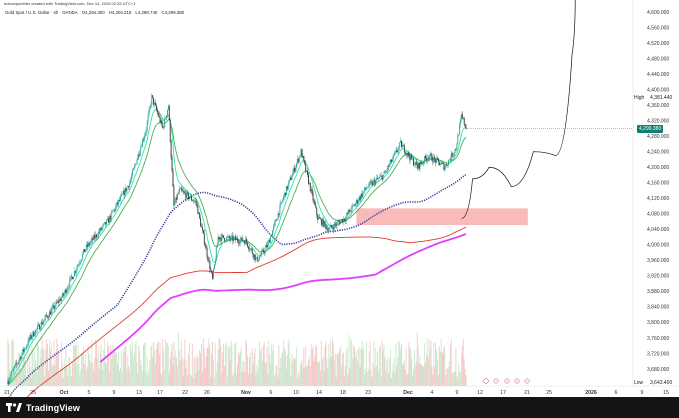 Image resolution: width=679 pixels, height=418 pixels. Describe the element at coordinates (160, 393) in the screenshot. I see `time-tick-label: 17` at that location.